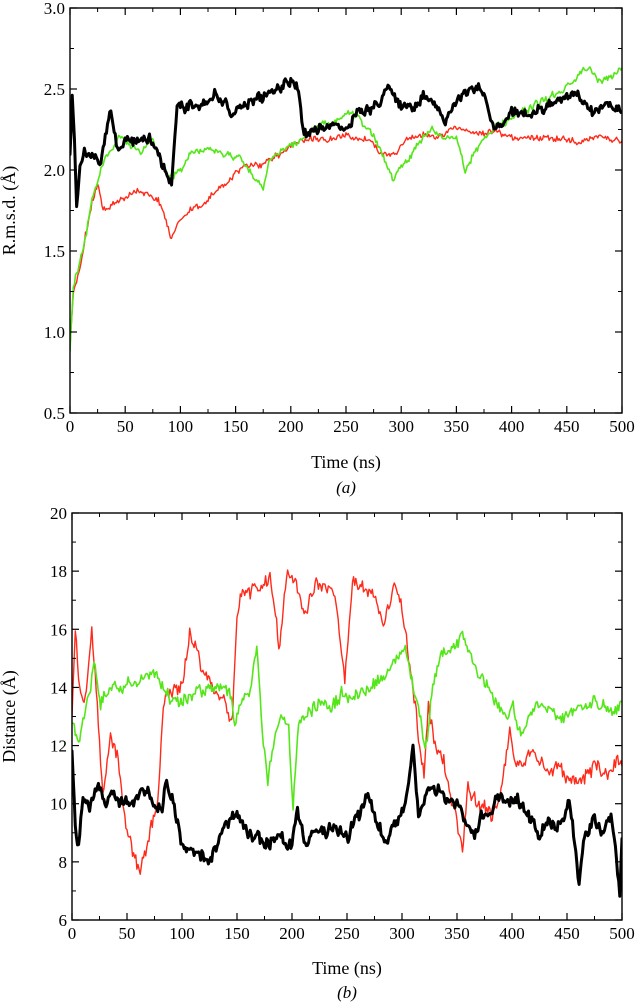 Image resolution: width=640 pixels, height=1003 pixels. I want to click on y-tick-label: 1.5, so click(54, 251).